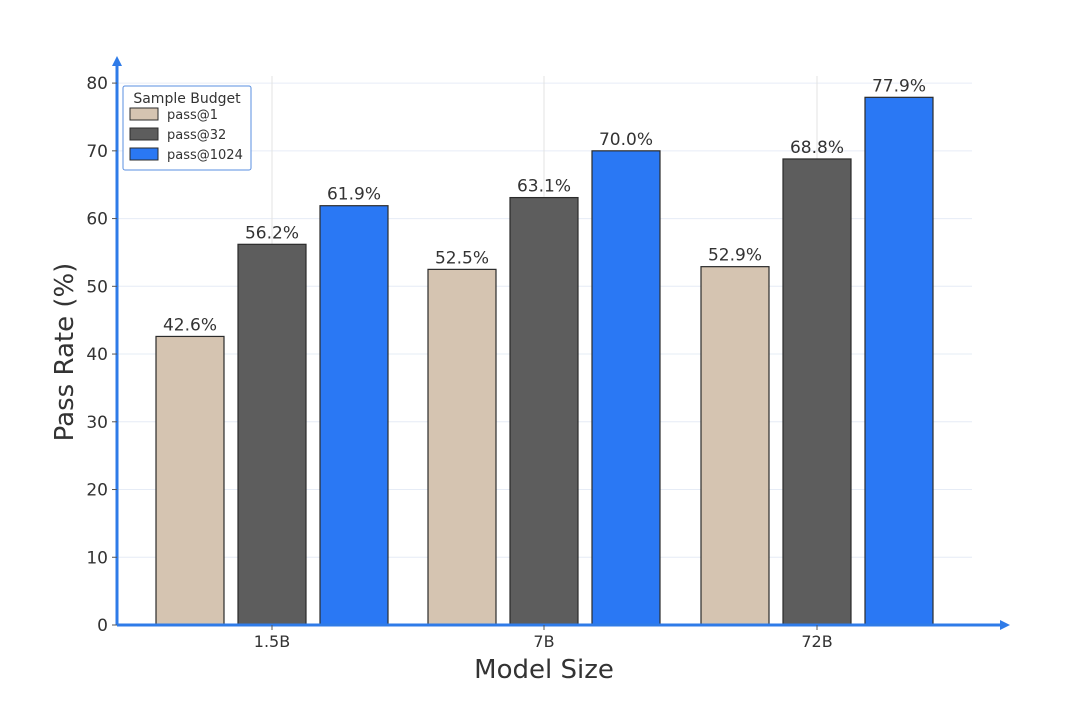  I want to click on bar-value-label: 56.2%, so click(272, 233).